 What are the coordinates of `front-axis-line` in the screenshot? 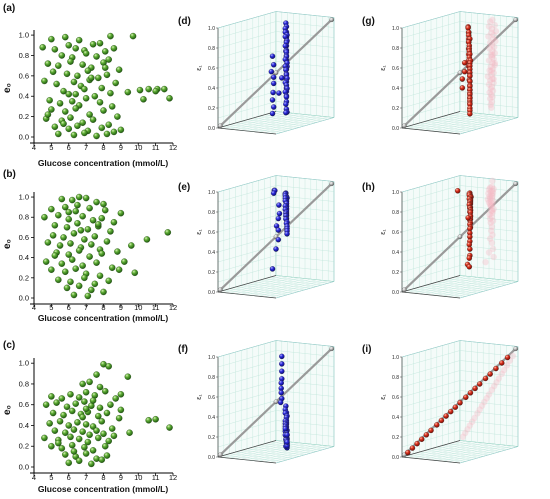 It's located at (247, 295).